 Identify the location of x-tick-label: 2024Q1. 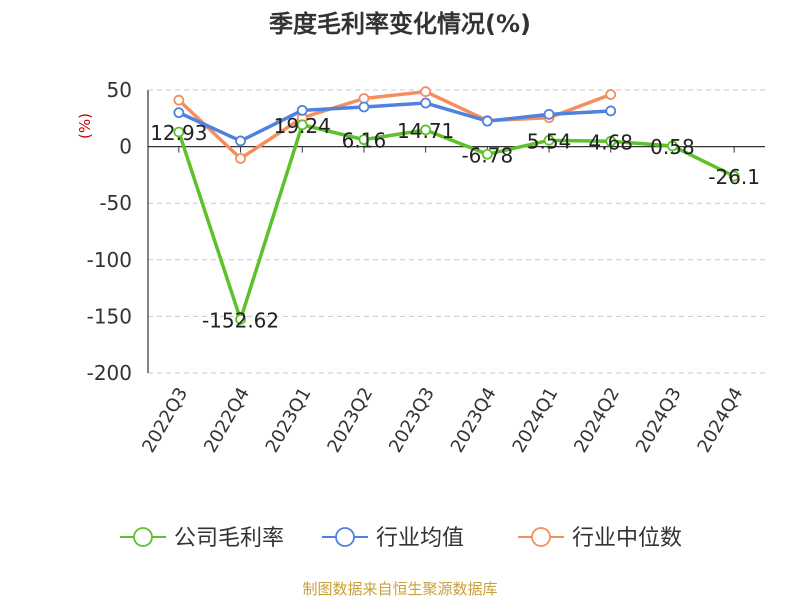
(535, 420).